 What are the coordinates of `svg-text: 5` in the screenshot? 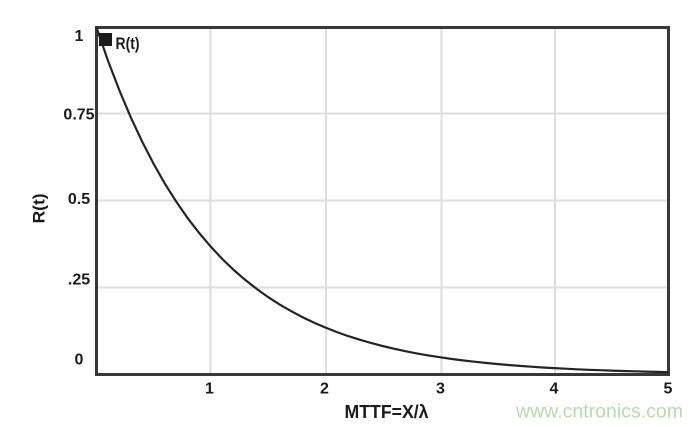 It's located at (668, 389).